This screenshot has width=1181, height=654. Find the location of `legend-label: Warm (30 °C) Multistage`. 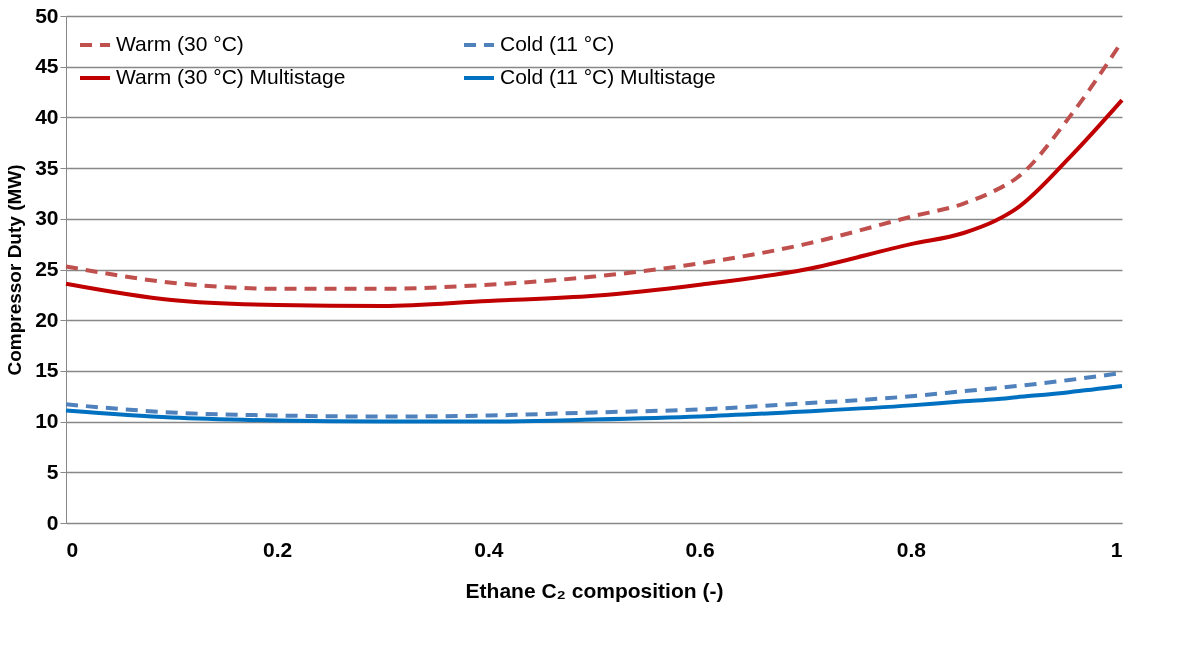

legend-label: Warm (30 °C) Multistage is located at coordinates (231, 76).